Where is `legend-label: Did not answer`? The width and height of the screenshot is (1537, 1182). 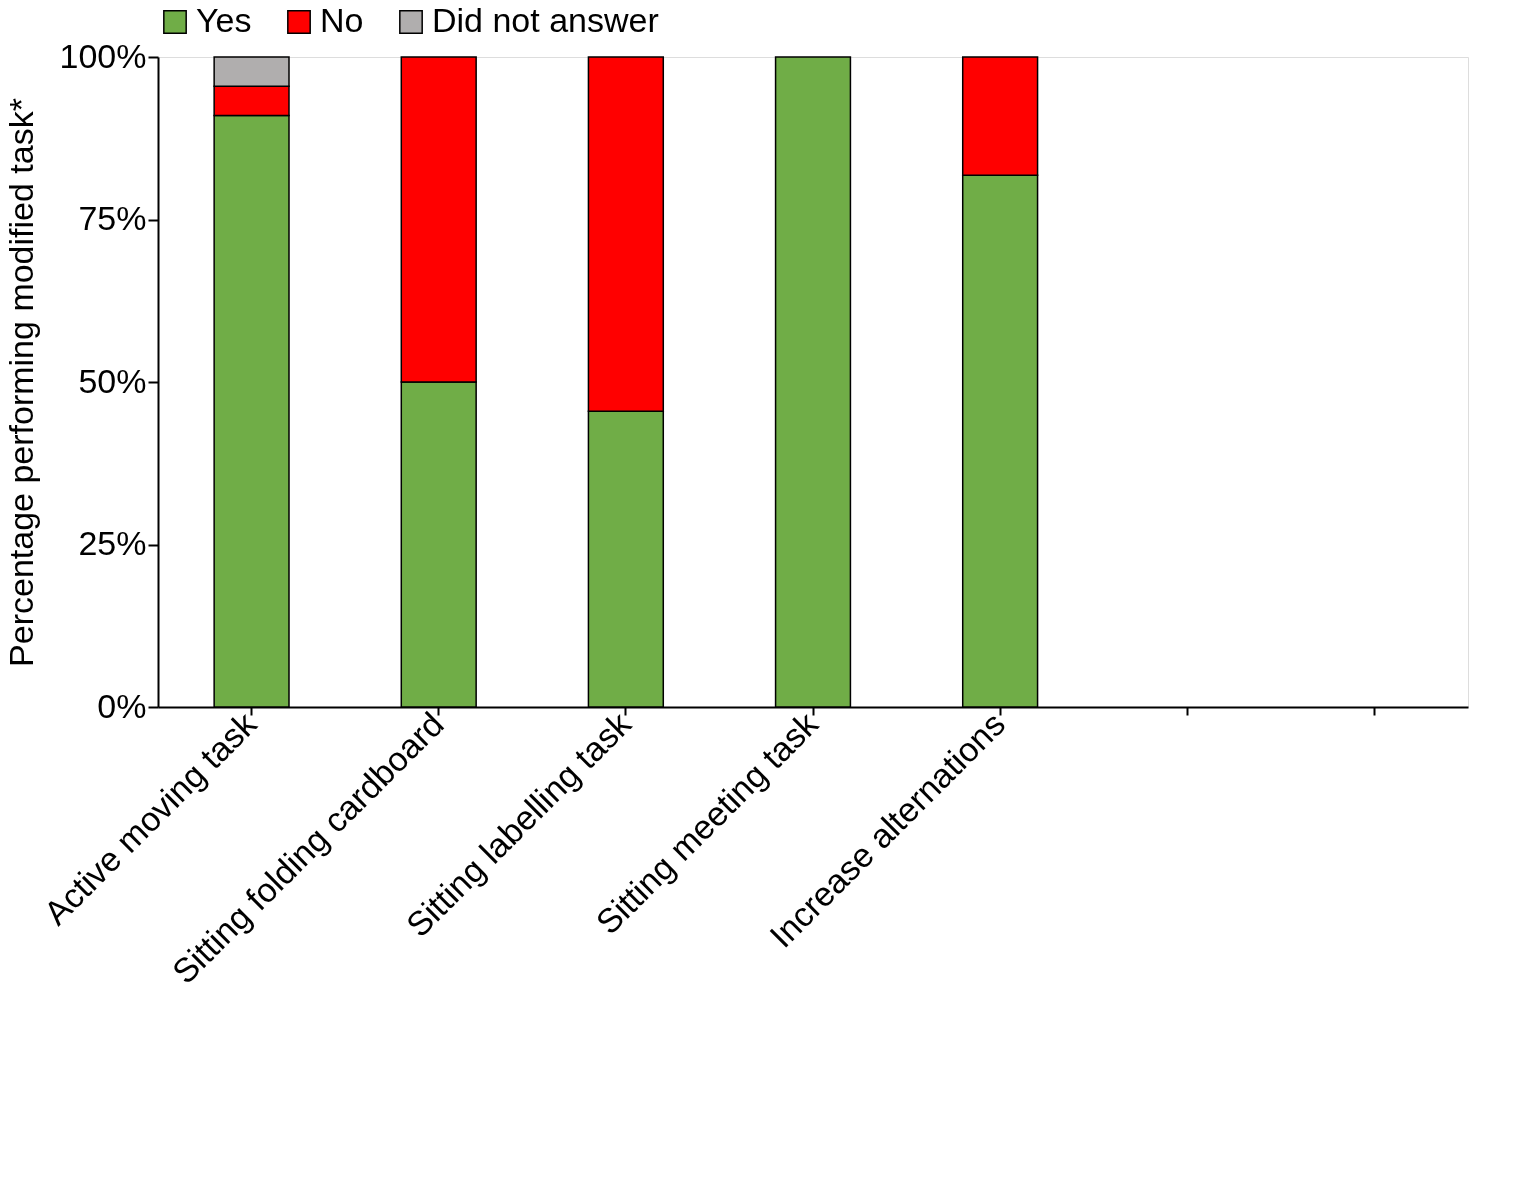 legend-label: Did not answer is located at coordinates (545, 20).